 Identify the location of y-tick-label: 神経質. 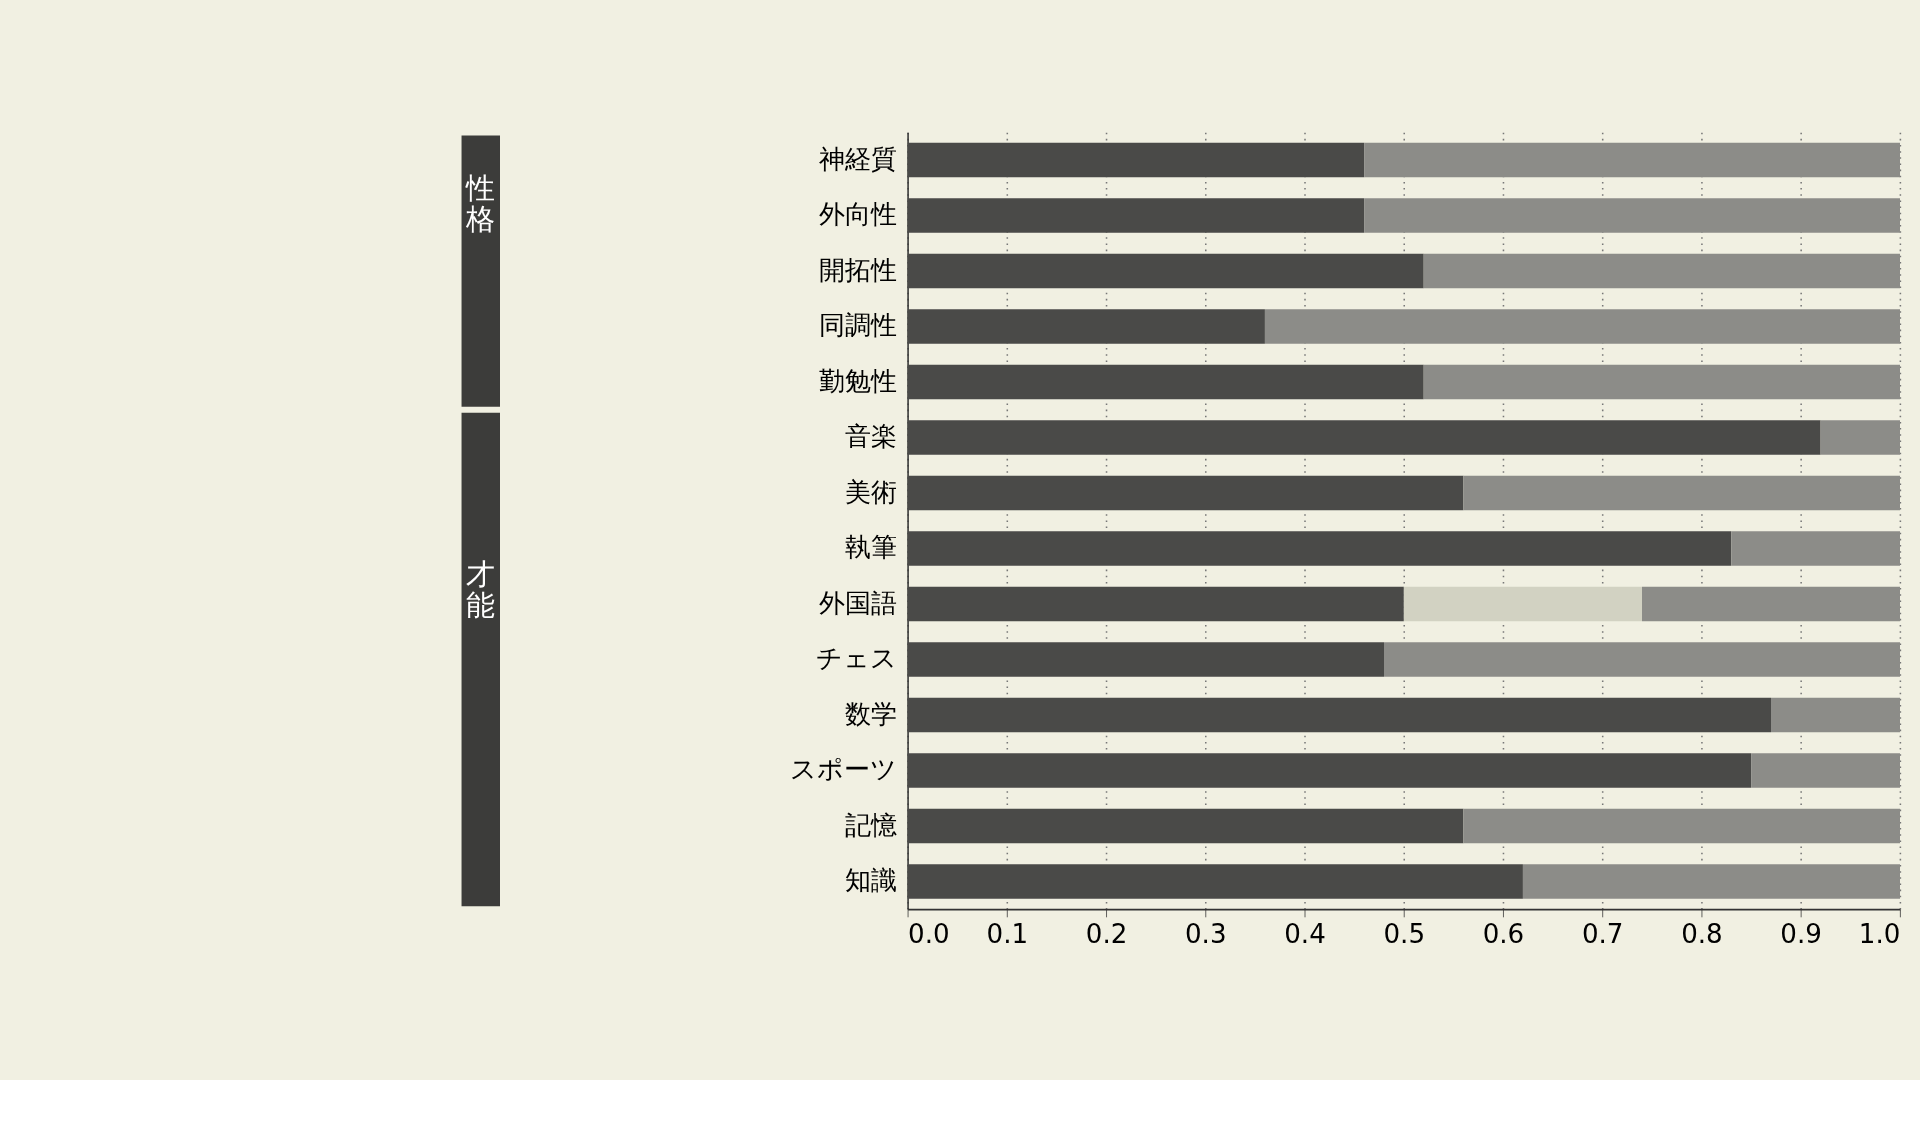
(858, 158).